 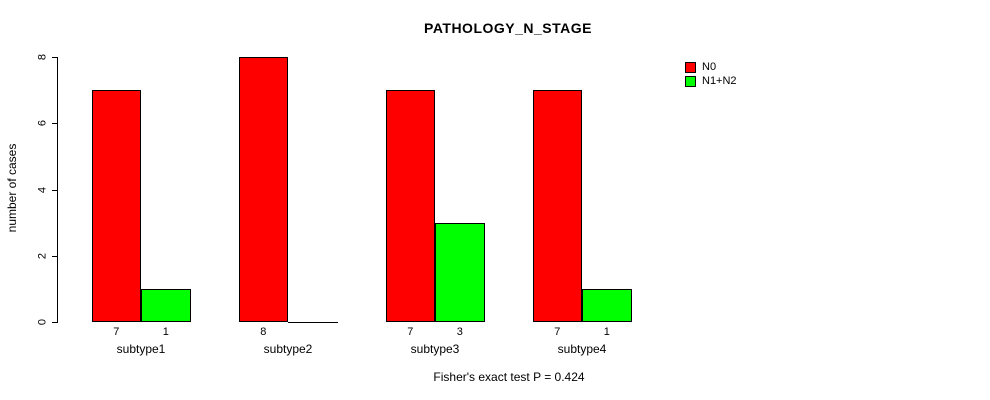 I want to click on bar-subtype3n0, so click(x=410, y=206).